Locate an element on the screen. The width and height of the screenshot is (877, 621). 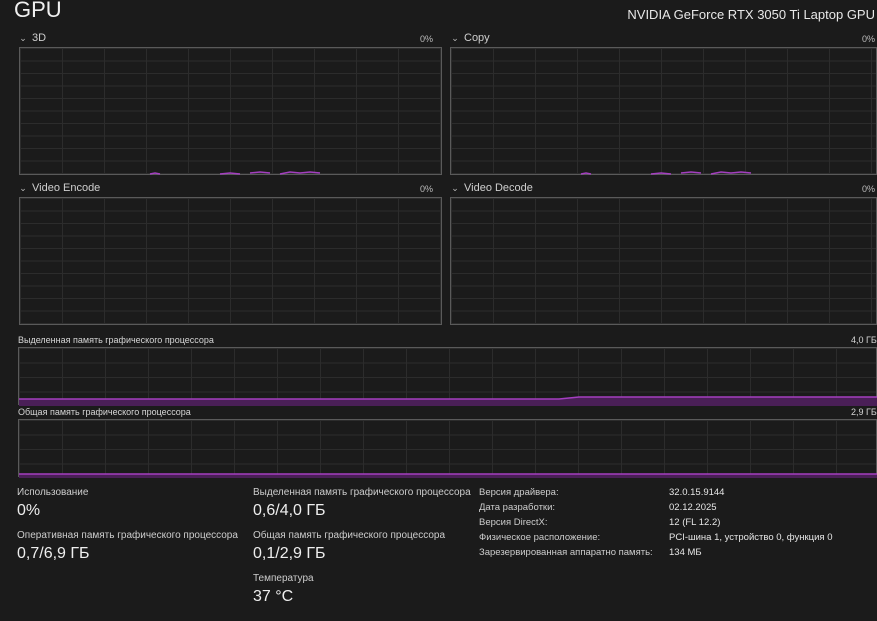
shared-memory-label: Общая память графического процессора is located at coordinates (104, 412).